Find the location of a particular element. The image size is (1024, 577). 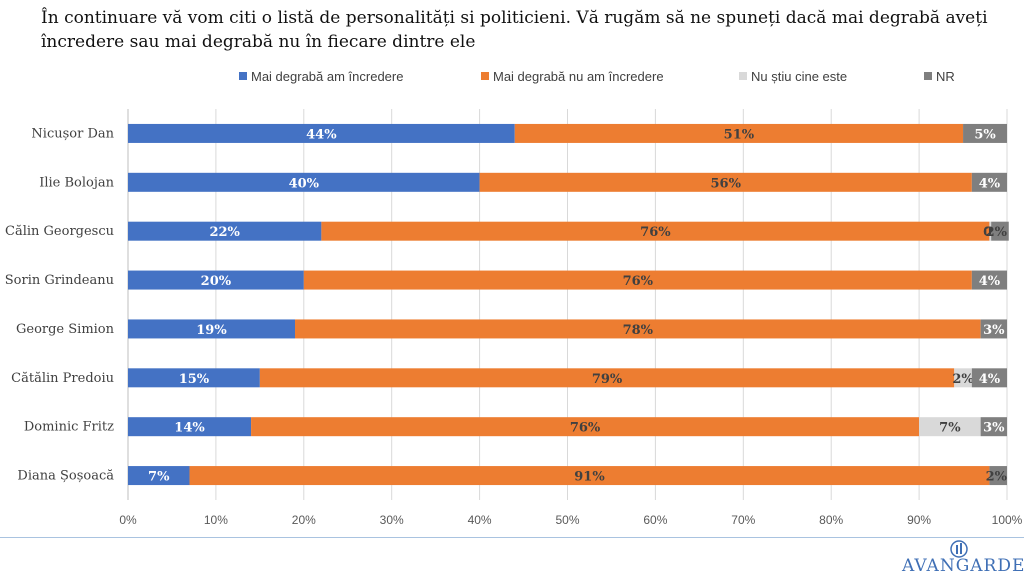

data-label: 0 is located at coordinates (987, 232).